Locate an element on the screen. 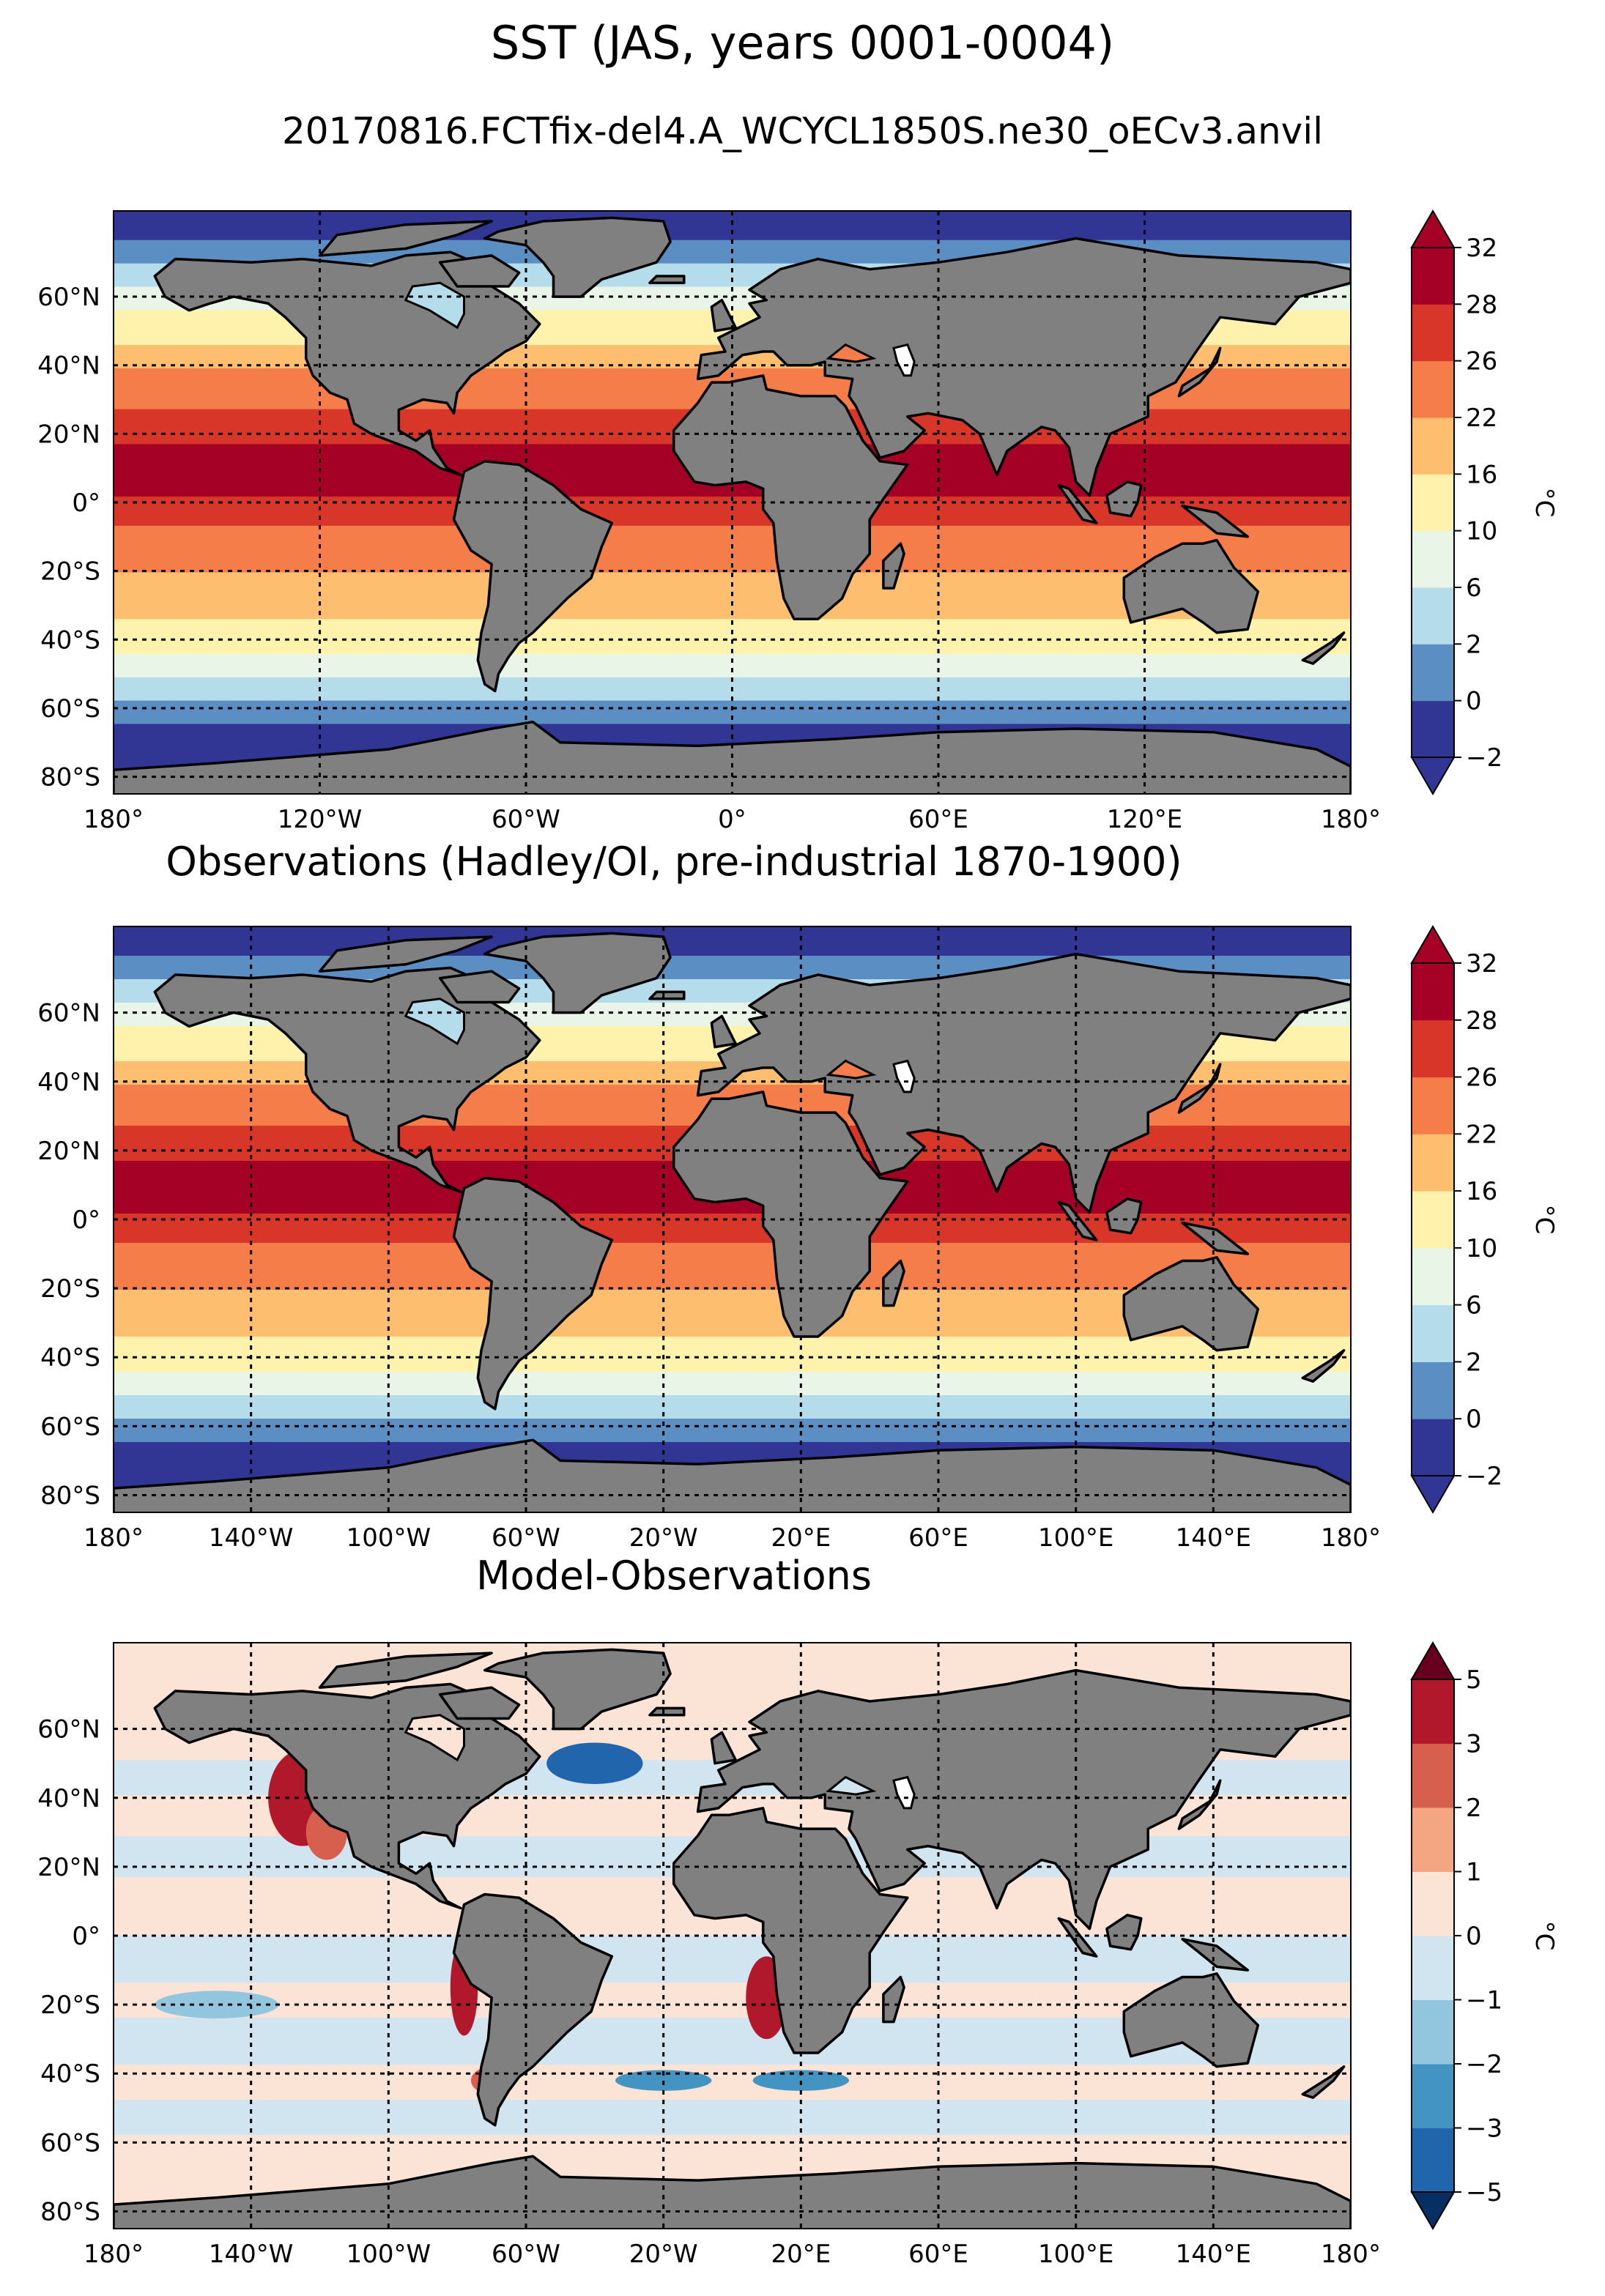  x-tick-label: 0° is located at coordinates (732, 819).